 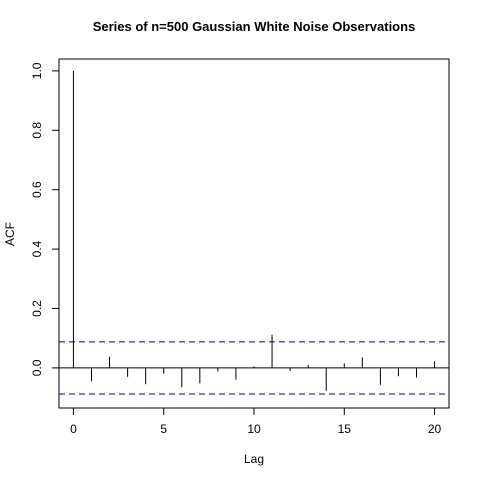 I want to click on x-axis-label: Lag, so click(x=254, y=459).